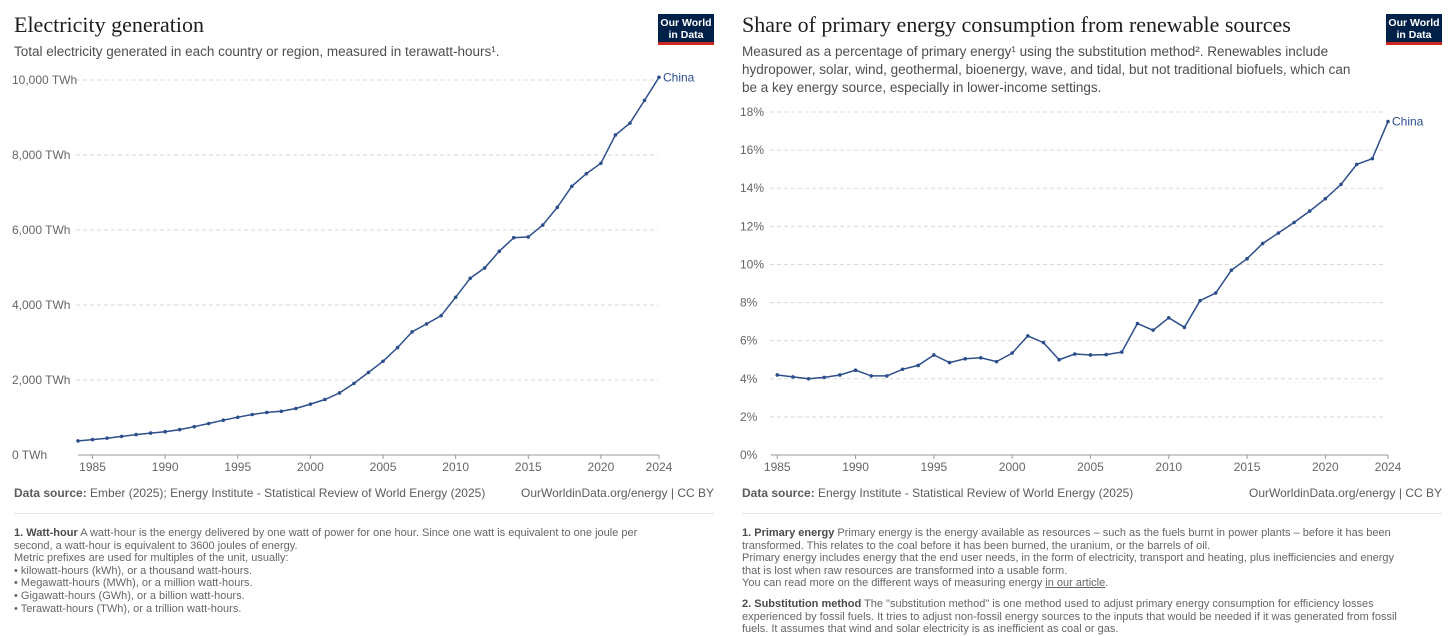  I want to click on y-tick-label: 14%, so click(752, 188).